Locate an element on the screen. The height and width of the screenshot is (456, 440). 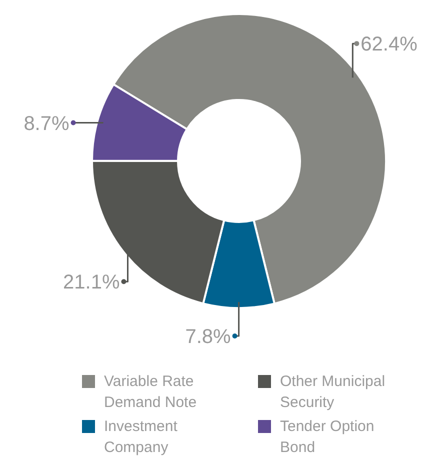
legend-label: Tender Option Bond is located at coordinates (327, 437).